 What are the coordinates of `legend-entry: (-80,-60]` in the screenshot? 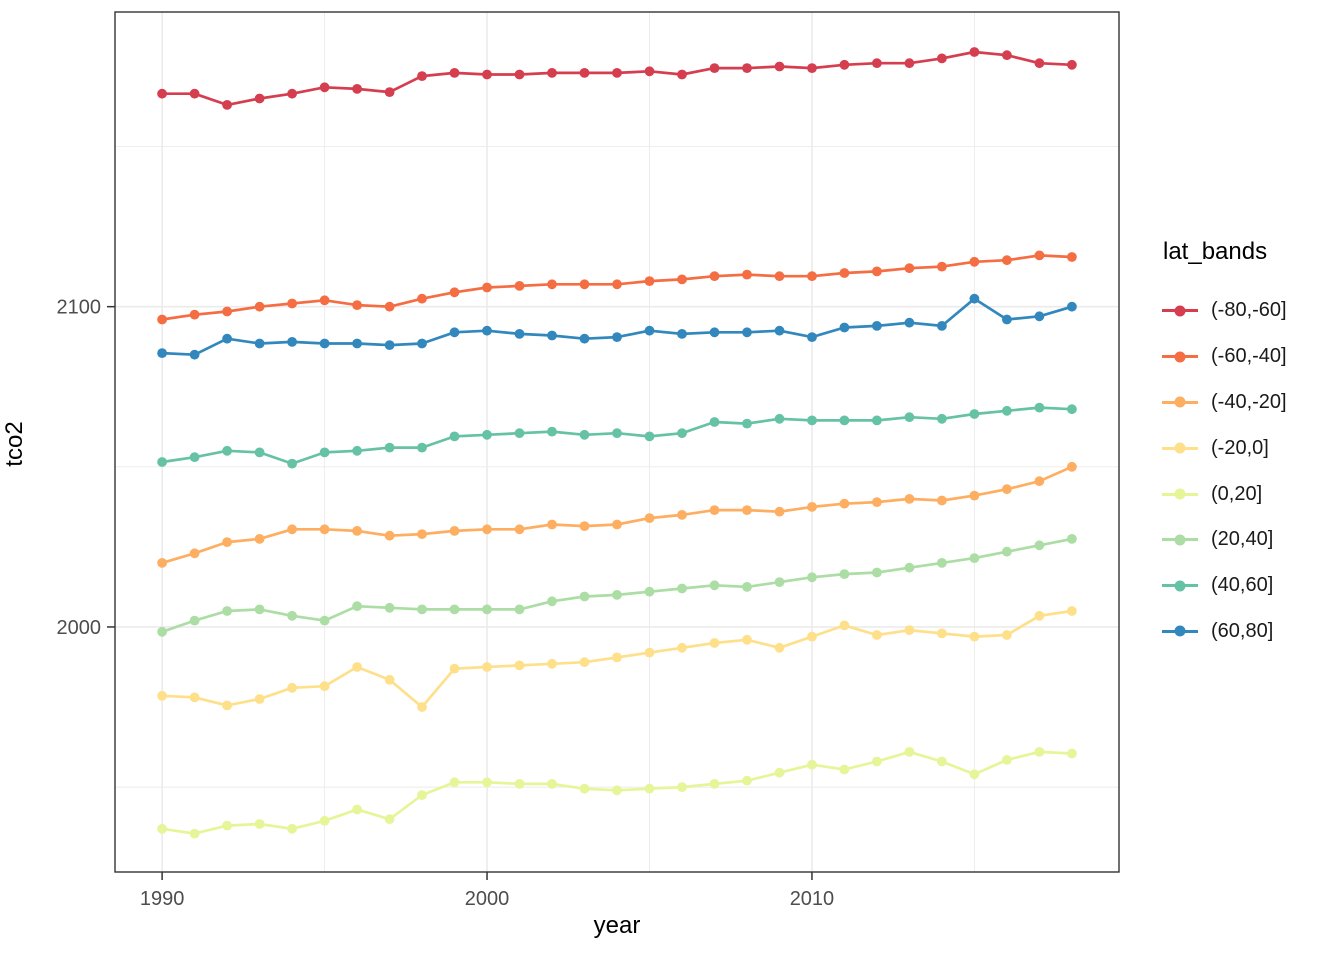 It's located at (1224, 311).